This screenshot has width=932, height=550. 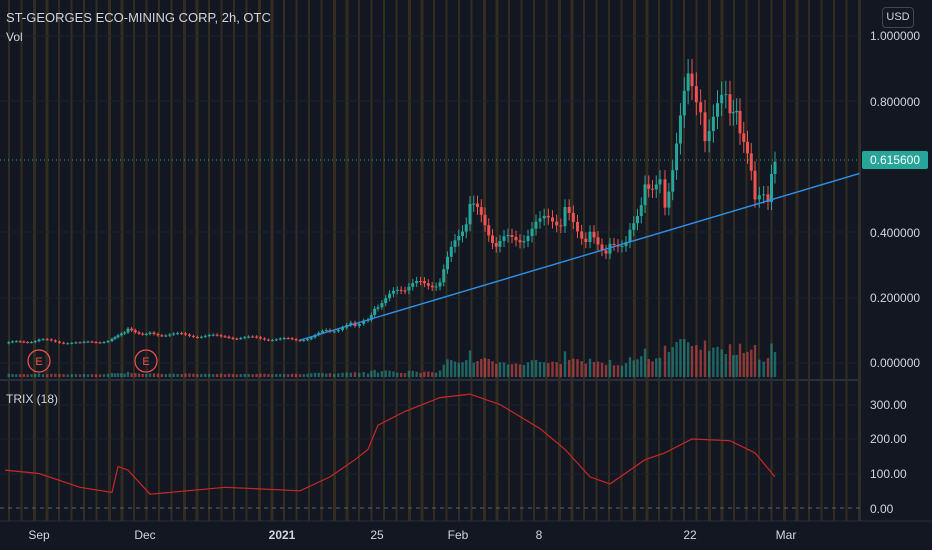 What do you see at coordinates (898, 17) in the screenshot?
I see `currency-button: USD` at bounding box center [898, 17].